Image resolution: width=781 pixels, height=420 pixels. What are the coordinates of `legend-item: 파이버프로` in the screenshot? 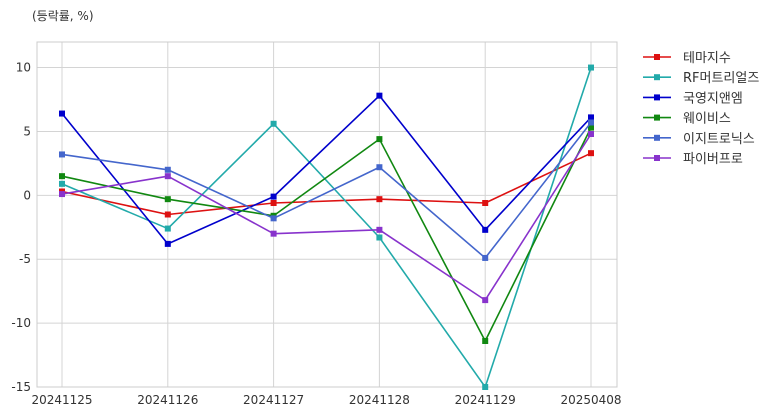 It's located at (693, 159).